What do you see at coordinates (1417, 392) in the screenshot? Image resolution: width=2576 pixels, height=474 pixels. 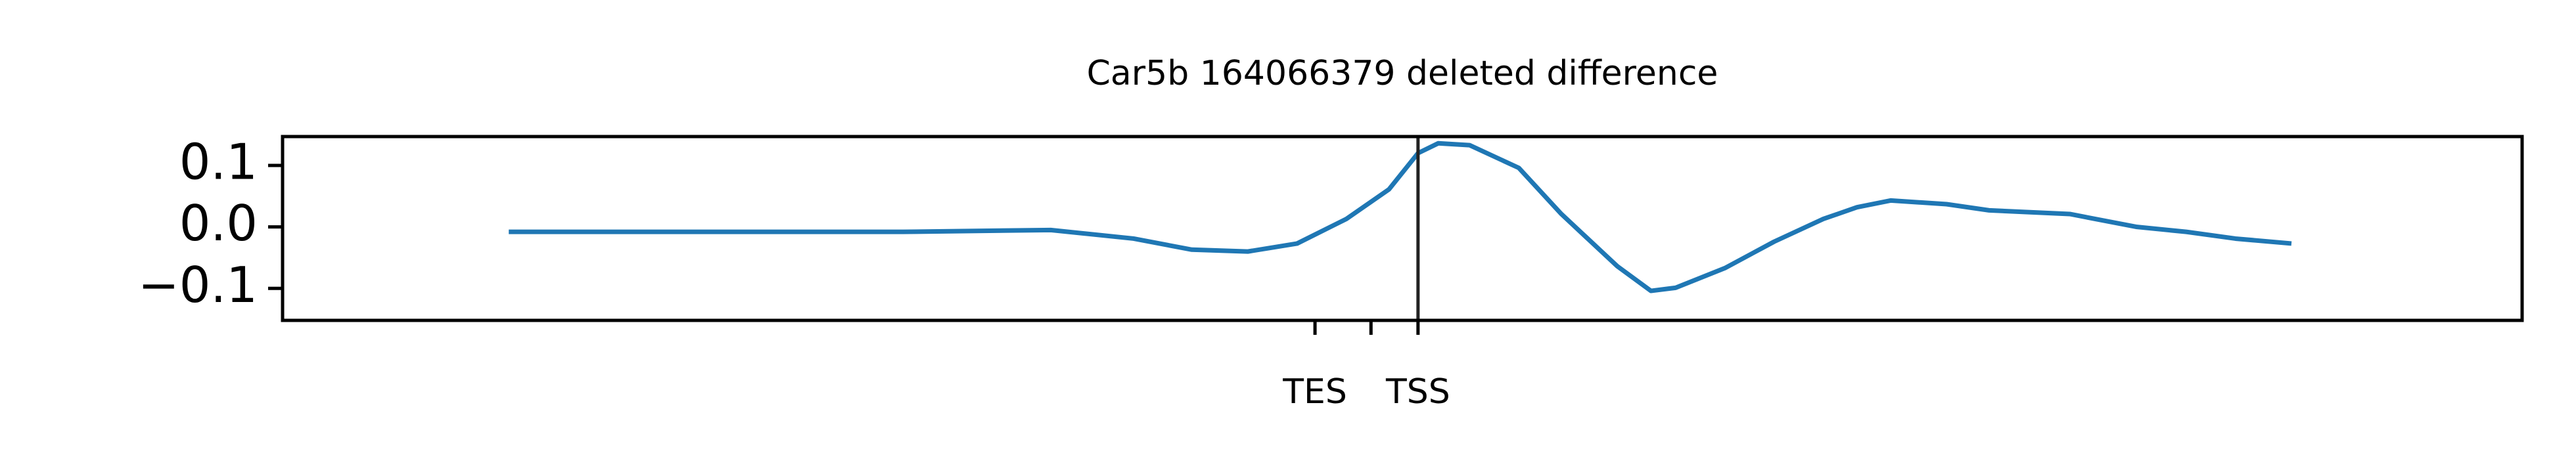 I see `x-tick-label: TSS` at bounding box center [1417, 392].